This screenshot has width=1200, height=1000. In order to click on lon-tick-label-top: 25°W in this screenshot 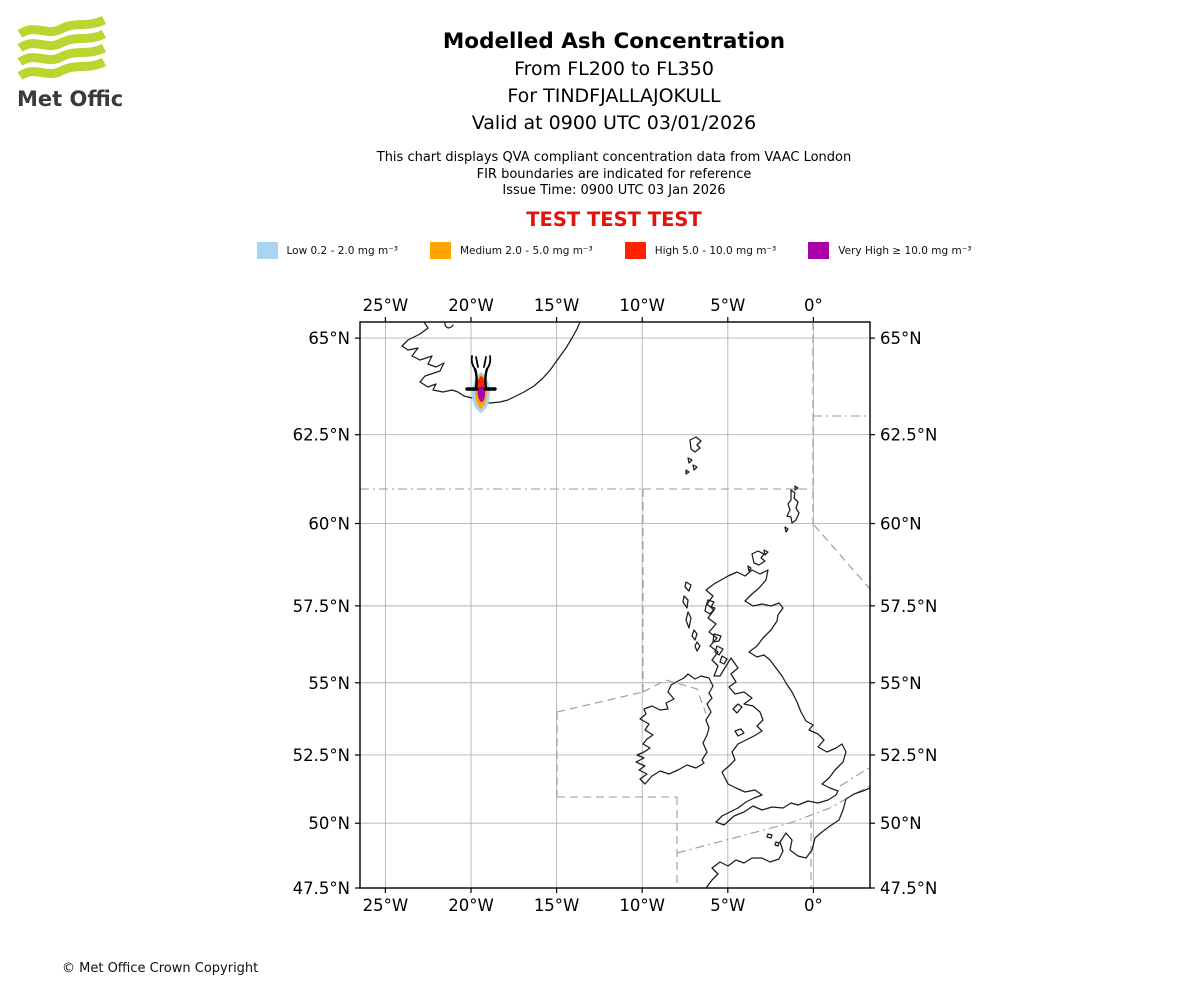, I will do `click(386, 305)`.